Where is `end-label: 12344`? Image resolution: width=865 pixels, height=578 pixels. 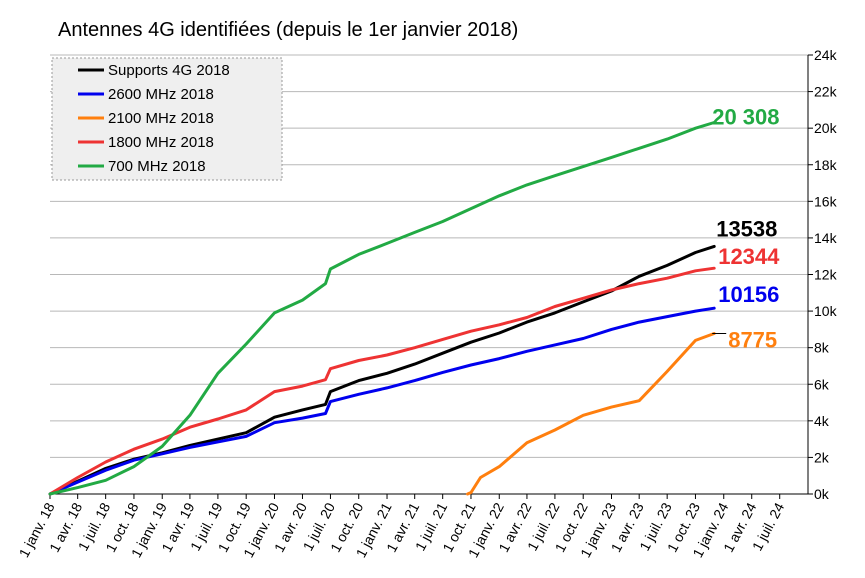 end-label: 12344 is located at coordinates (749, 256).